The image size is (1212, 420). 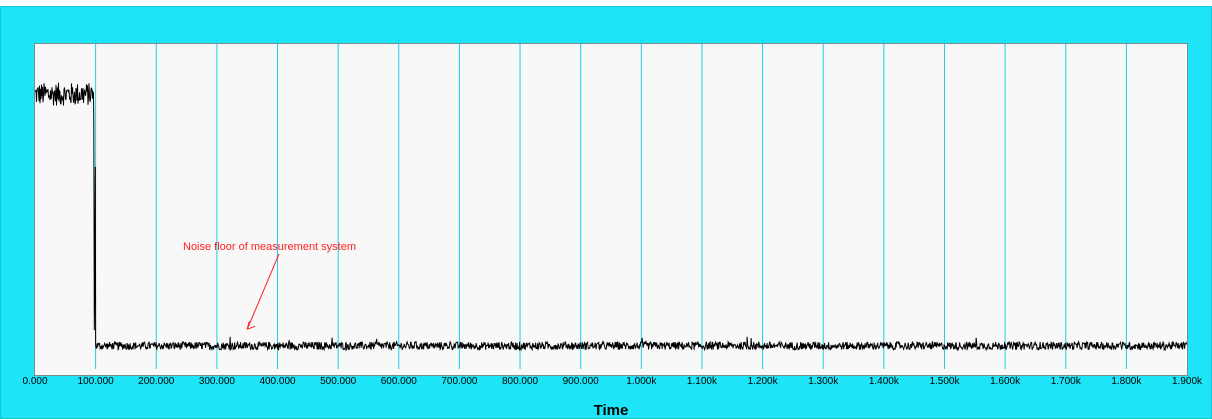 I want to click on x-tick-label: 1.900k, so click(x=1187, y=381).